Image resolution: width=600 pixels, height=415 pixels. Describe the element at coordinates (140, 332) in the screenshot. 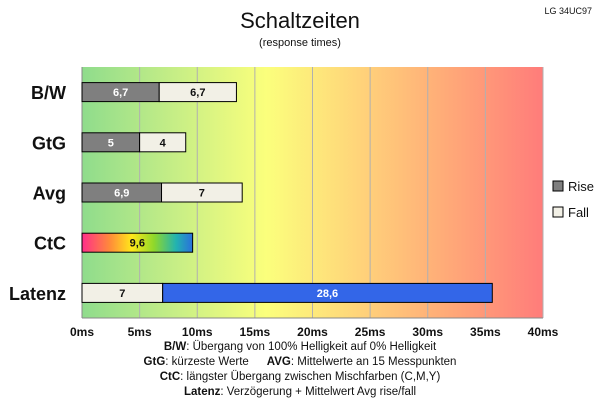

I see `x-tick-label: 5ms` at that location.